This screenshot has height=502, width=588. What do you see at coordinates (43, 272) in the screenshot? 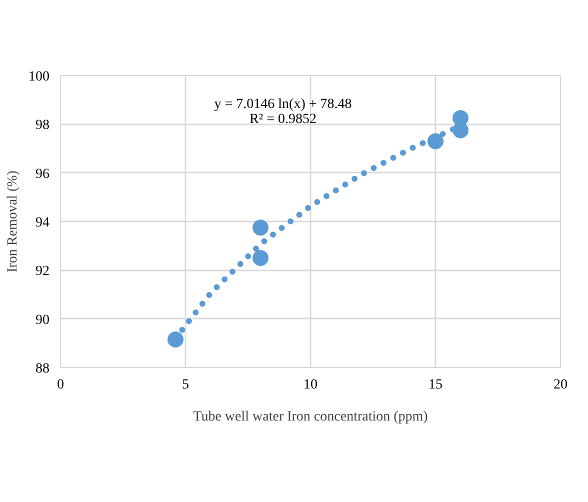
I see `y-tick-label: 92` at bounding box center [43, 272].